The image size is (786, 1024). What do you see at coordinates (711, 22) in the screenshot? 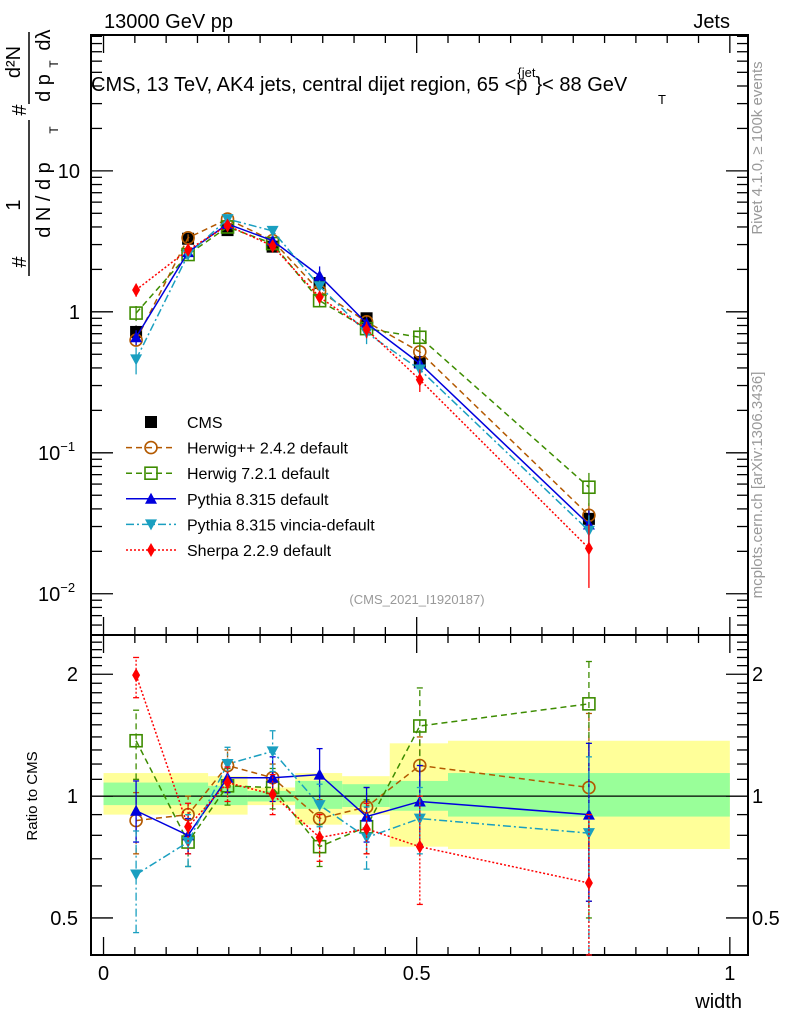
I see `header-category-label: Jets` at bounding box center [711, 22].